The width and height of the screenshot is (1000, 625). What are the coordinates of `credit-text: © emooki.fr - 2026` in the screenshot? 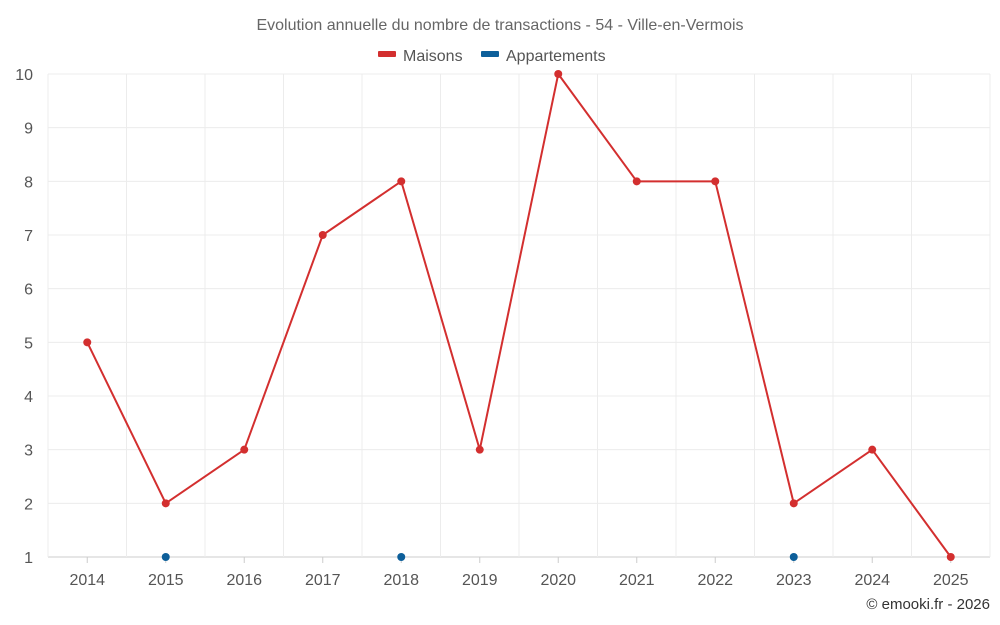 It's located at (928, 604).